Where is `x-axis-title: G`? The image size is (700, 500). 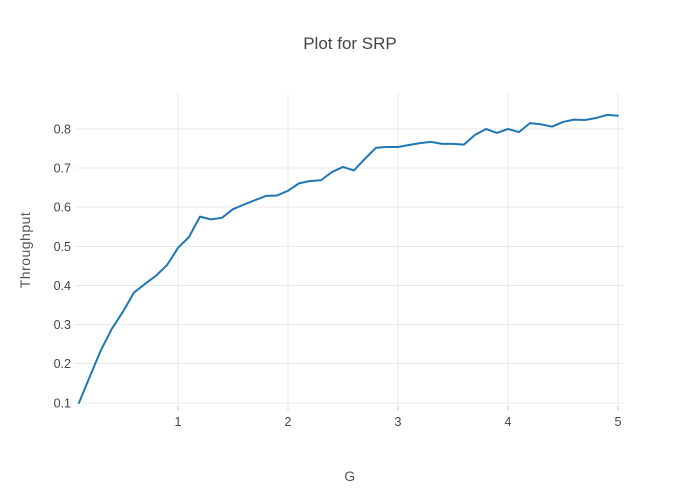
x-axis-title: G is located at coordinates (350, 476).